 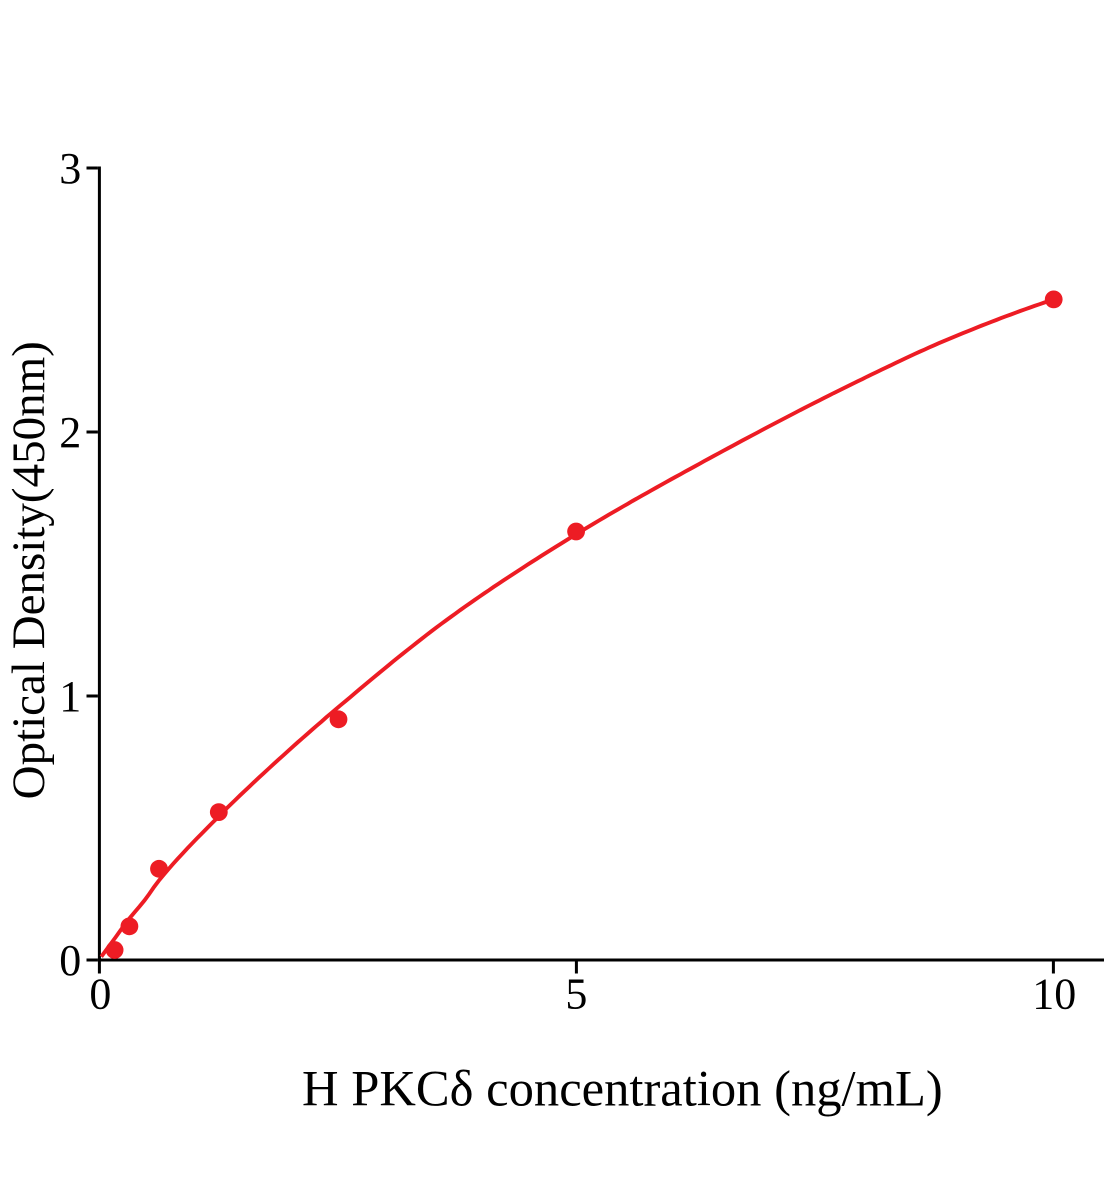 What do you see at coordinates (576, 994) in the screenshot?
I see `svg-text: 5` at bounding box center [576, 994].